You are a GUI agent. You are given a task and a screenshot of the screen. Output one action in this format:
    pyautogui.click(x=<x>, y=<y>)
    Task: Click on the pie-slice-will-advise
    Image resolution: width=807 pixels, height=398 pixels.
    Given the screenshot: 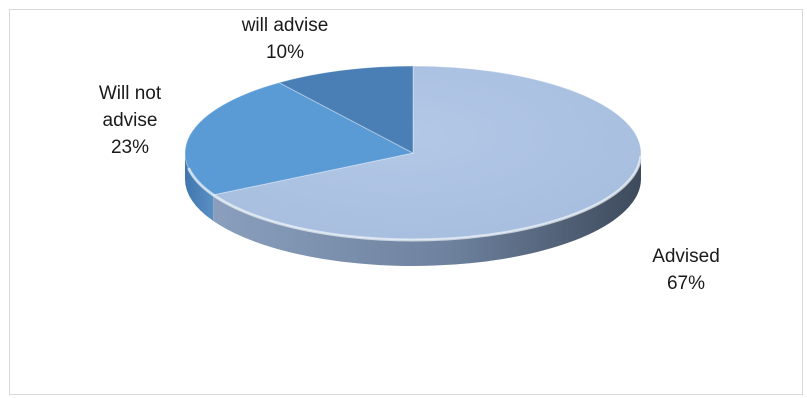 What is the action you would take?
    pyautogui.click(x=345, y=109)
    